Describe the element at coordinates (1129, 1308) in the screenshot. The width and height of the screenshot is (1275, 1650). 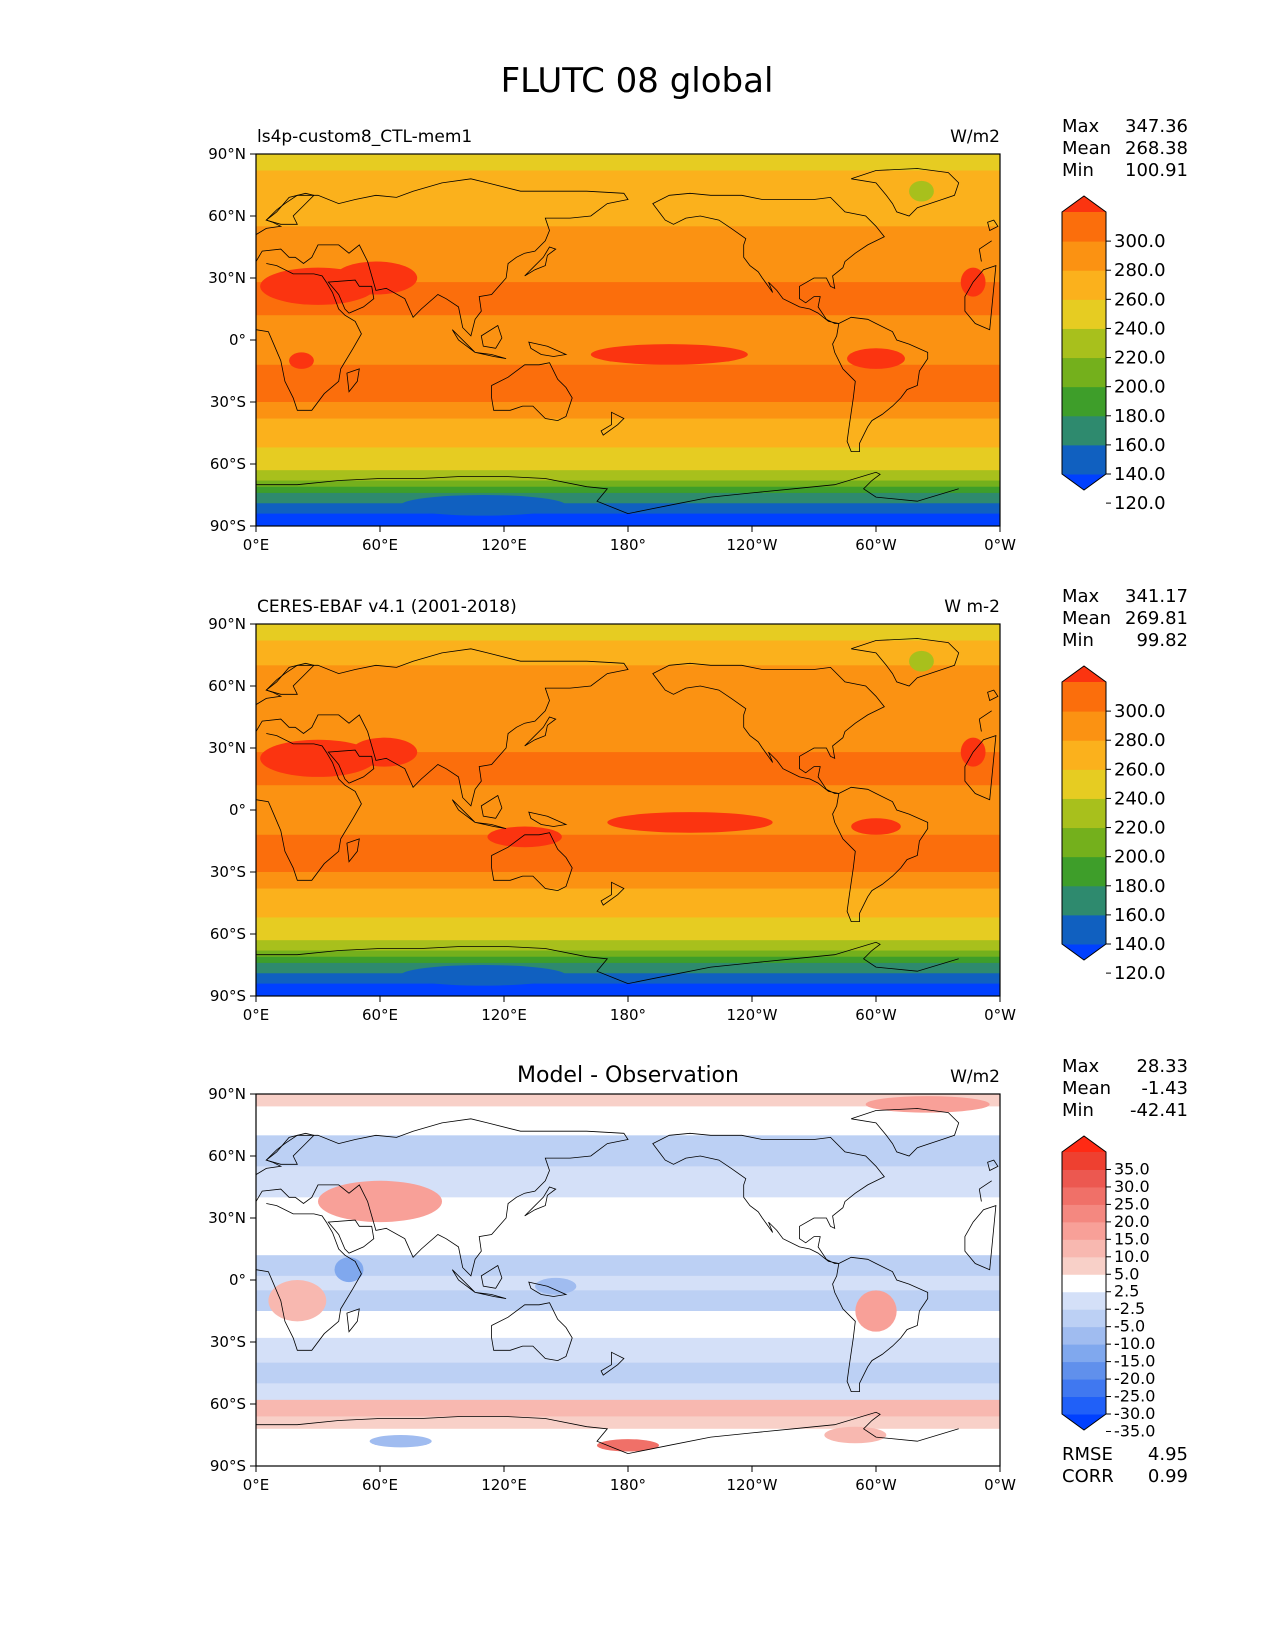
I see `colorbar-tick-label: -2.5` at that location.